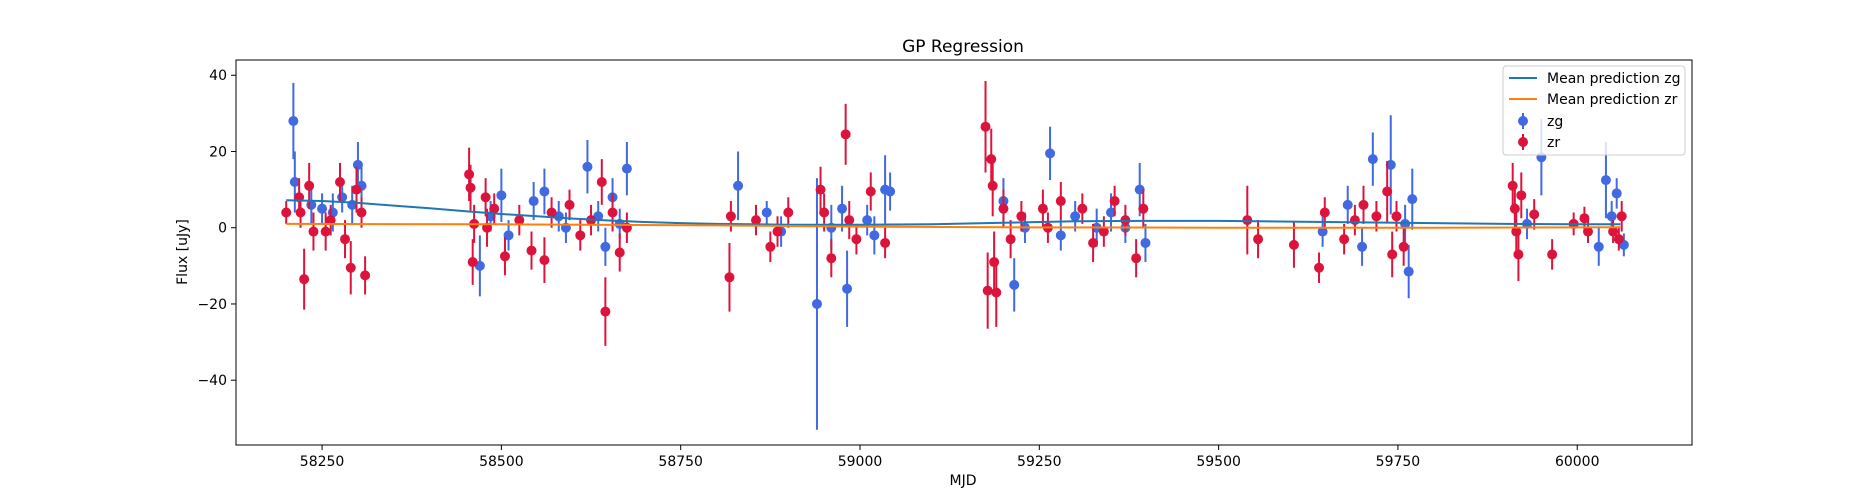  What do you see at coordinates (1218, 462) in the screenshot?
I see `x-tick-label: 59500` at bounding box center [1218, 462].